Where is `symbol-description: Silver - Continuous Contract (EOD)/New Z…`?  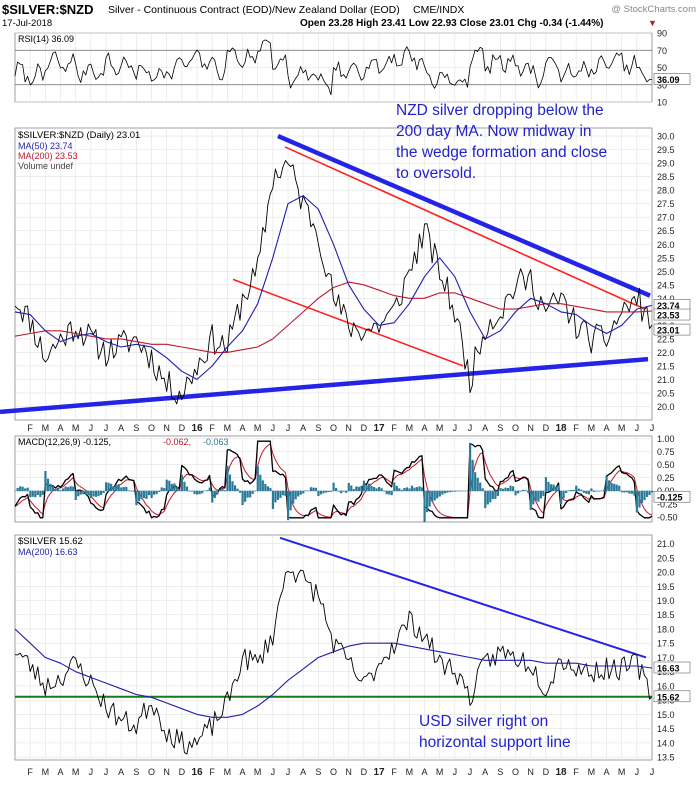
symbol-description: Silver - Continuous Contract (EOD)/New Z… is located at coordinates (254, 10).